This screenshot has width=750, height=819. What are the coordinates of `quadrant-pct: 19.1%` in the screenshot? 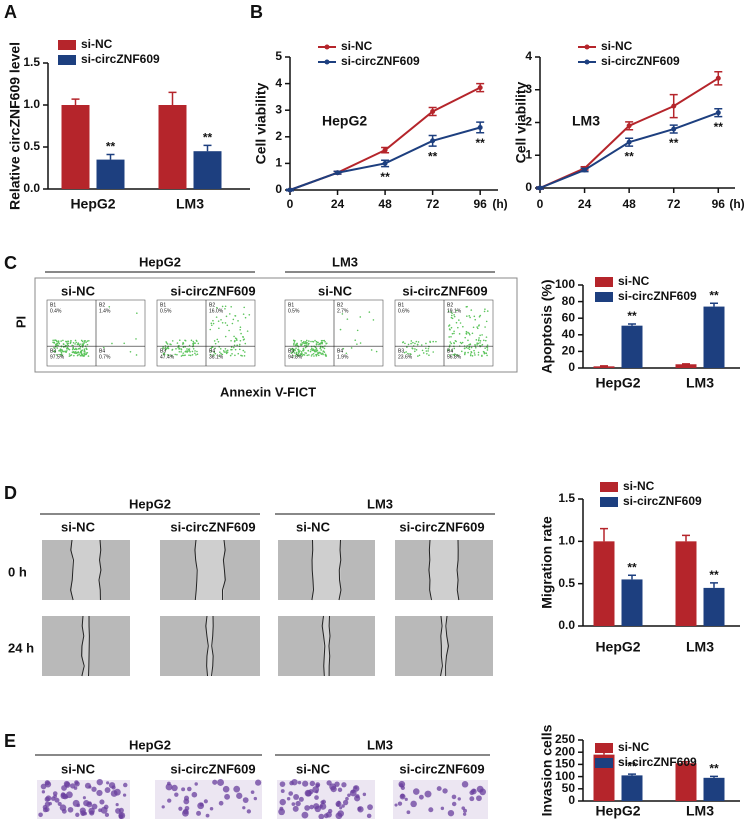 It's located at (454, 311).